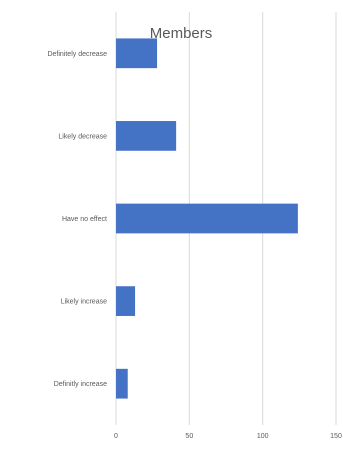 Image resolution: width=343 pixels, height=451 pixels. What do you see at coordinates (263, 436) in the screenshot?
I see `x-tick-label: 100` at bounding box center [263, 436].